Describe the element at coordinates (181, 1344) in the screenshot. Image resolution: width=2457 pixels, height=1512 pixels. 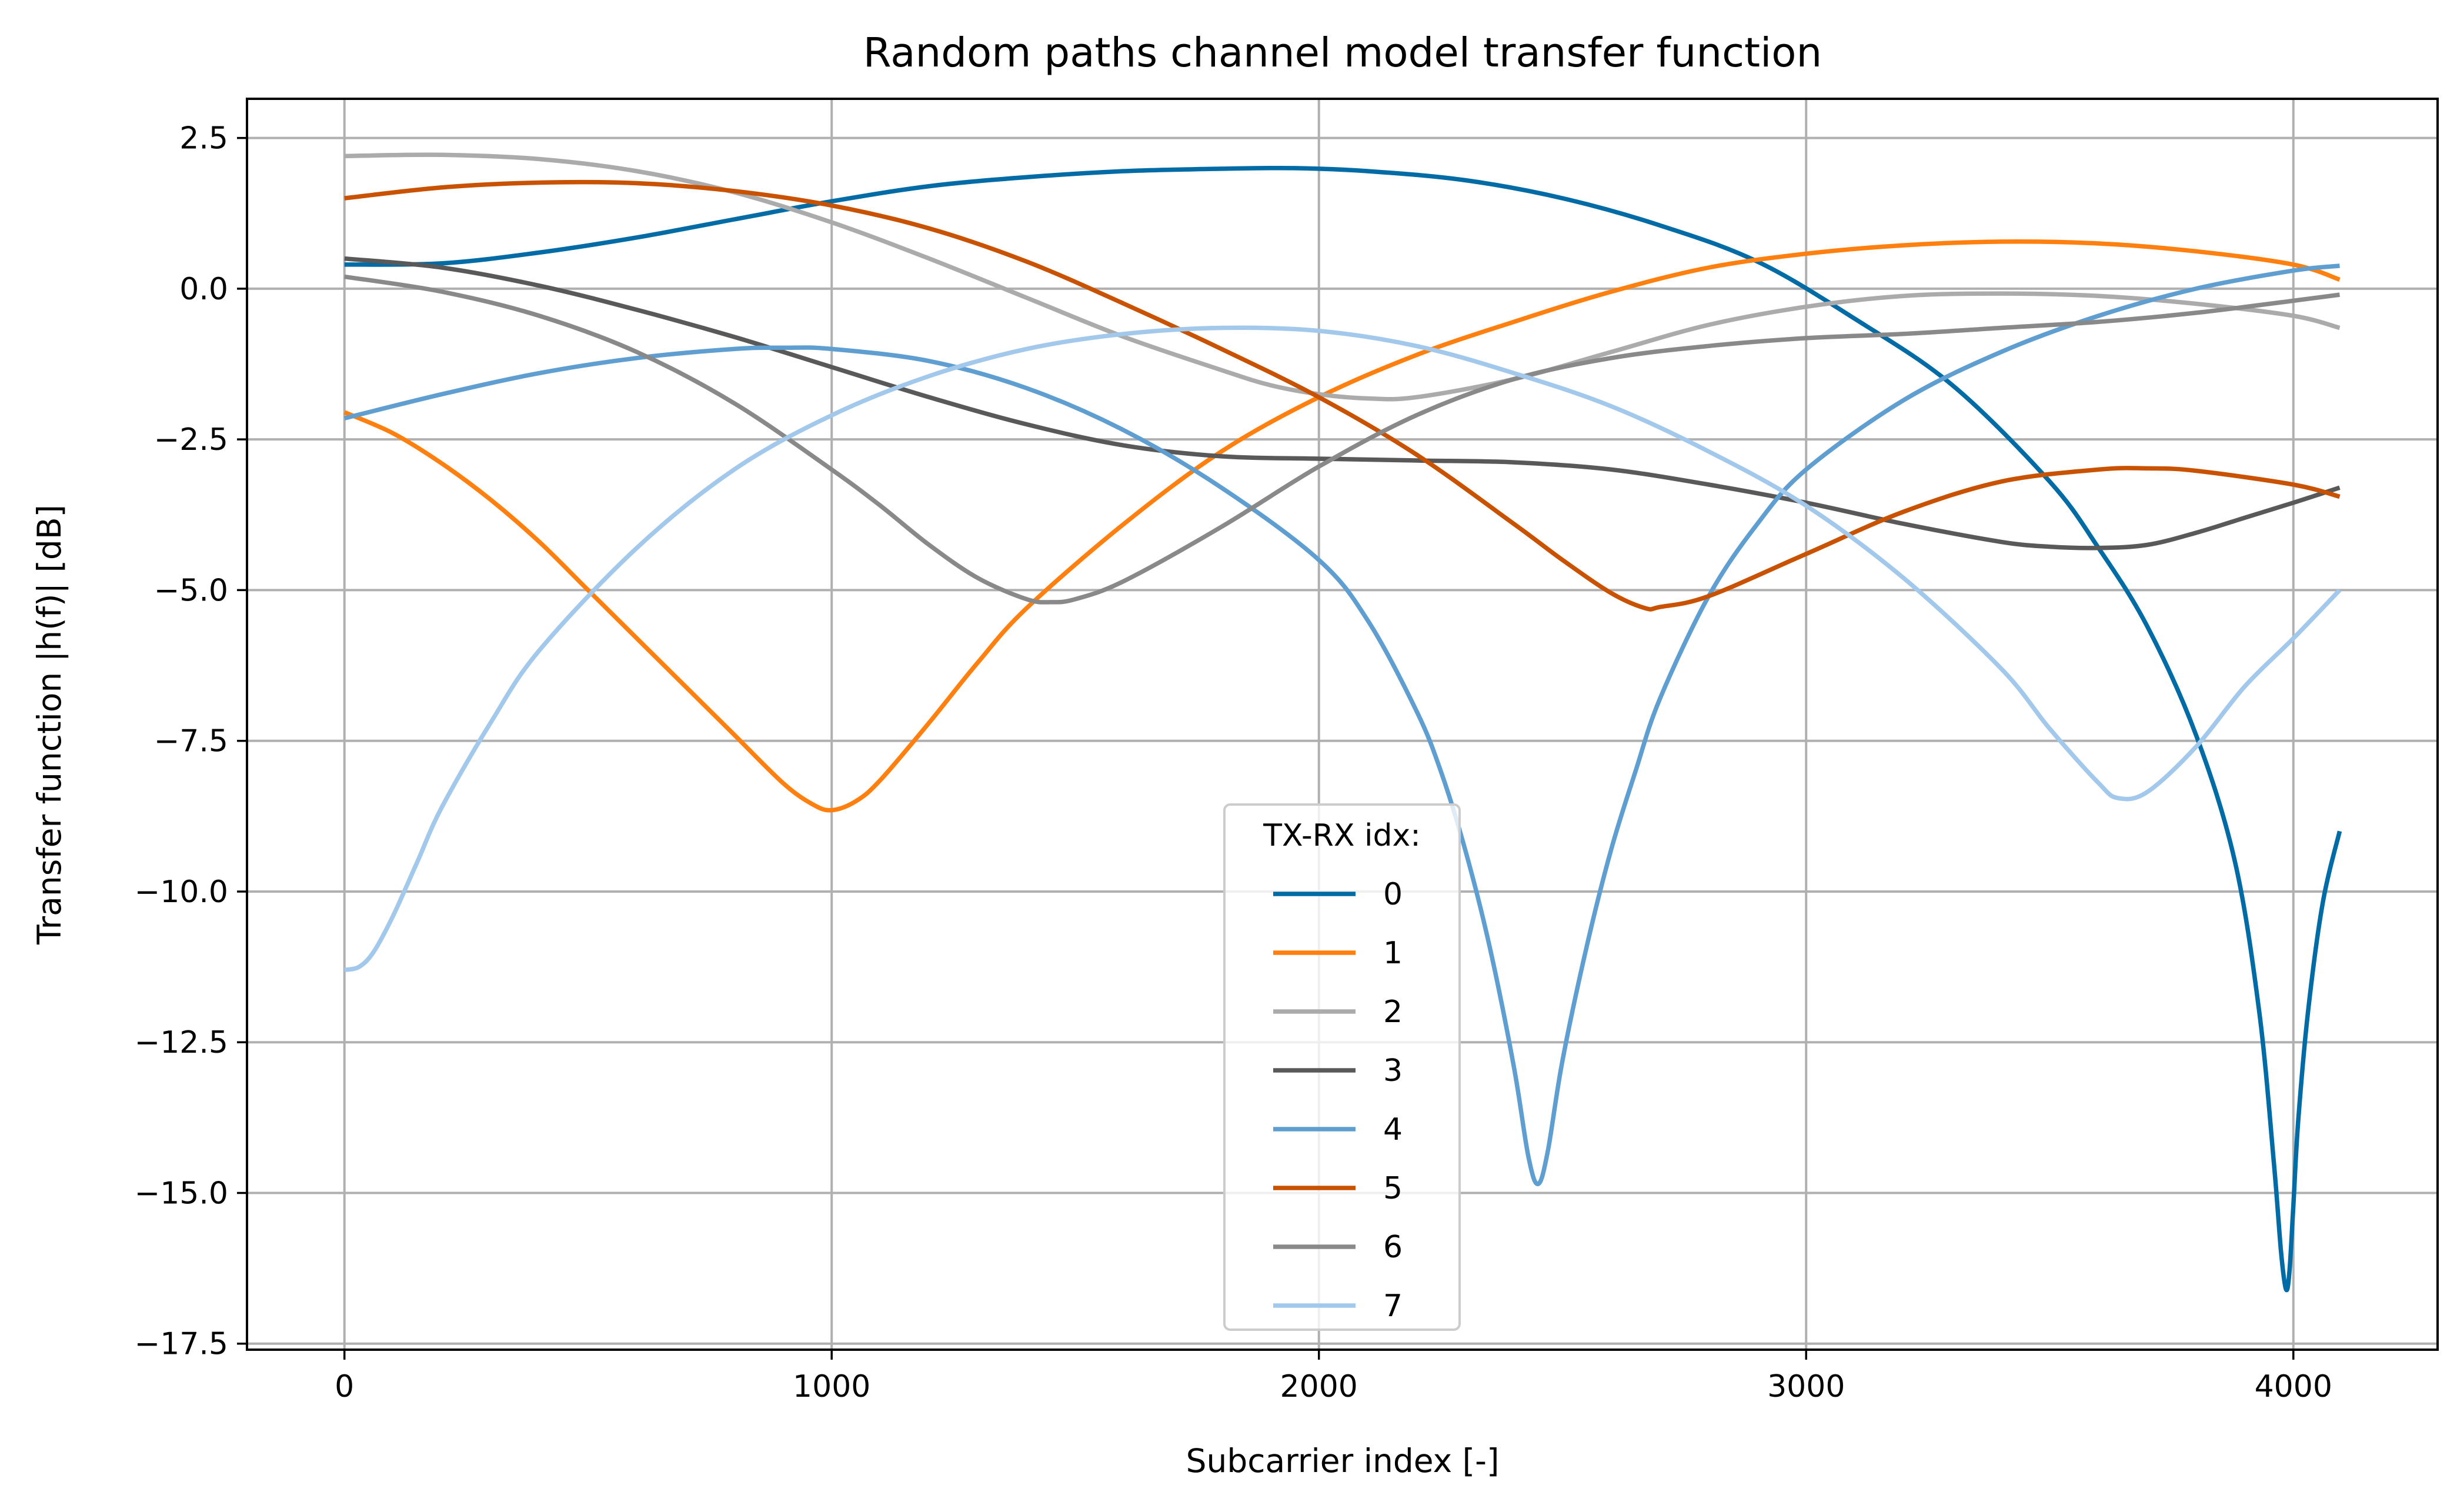
I see `y-tick-label: −17.5` at that location.